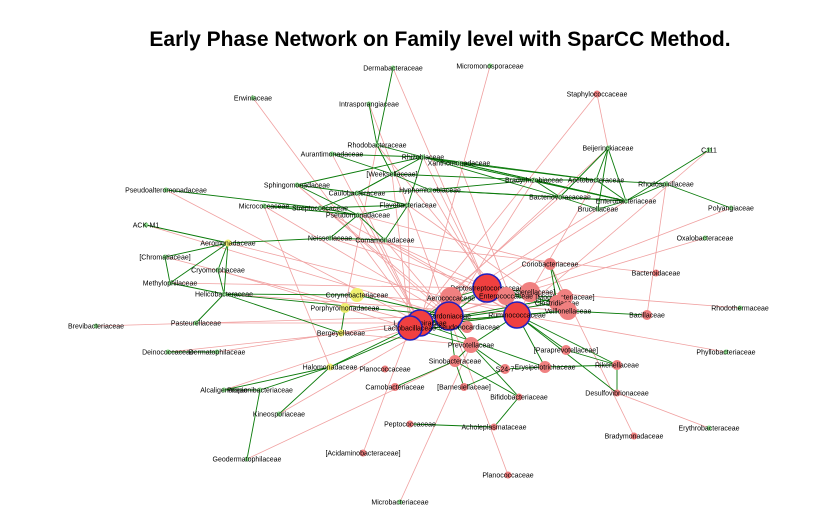 The width and height of the screenshot is (840, 524). I want to click on node-label-coriobacteriaceae: Coriobacteriaceae, so click(550, 265).